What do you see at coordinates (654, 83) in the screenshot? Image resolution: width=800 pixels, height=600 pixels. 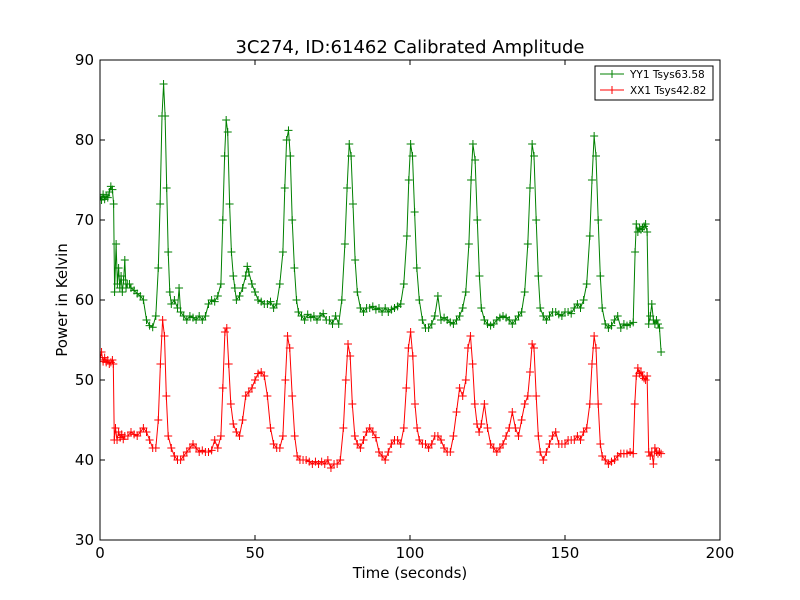 I see `legend: YY1 Tsys63.58 XX1 Tsys42.82` at bounding box center [654, 83].